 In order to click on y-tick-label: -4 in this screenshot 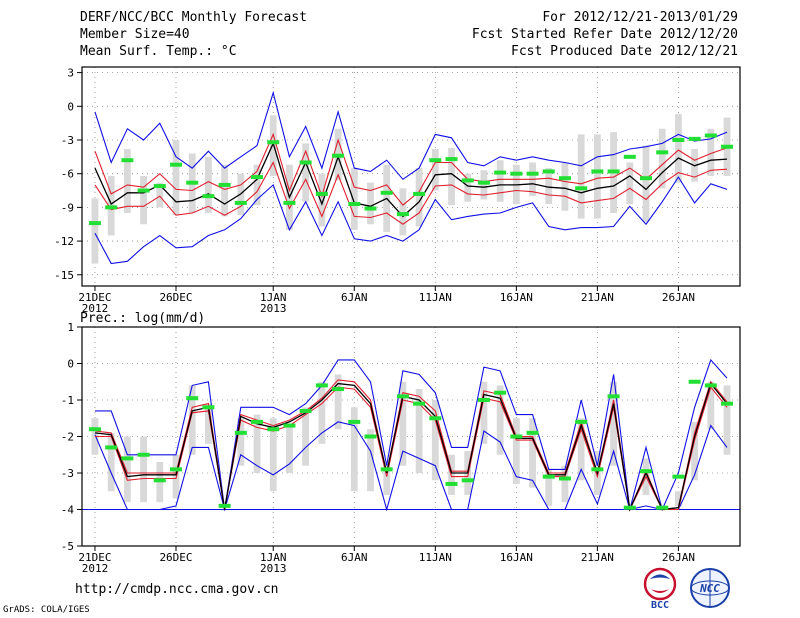, I will do `click(68, 510)`.